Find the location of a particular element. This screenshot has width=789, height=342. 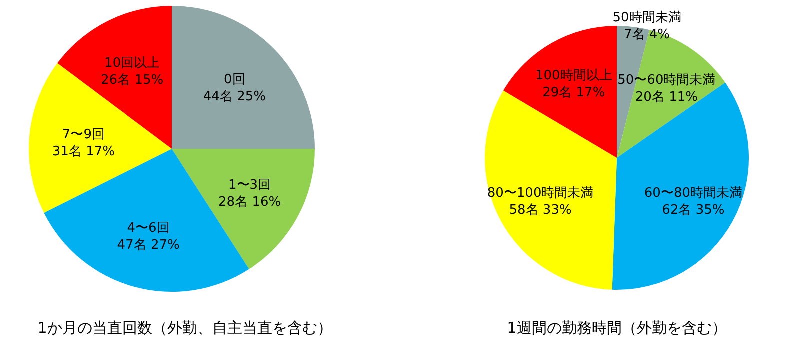

text: 1週間の勤務時間（外勤を含む） is located at coordinates (617, 328).